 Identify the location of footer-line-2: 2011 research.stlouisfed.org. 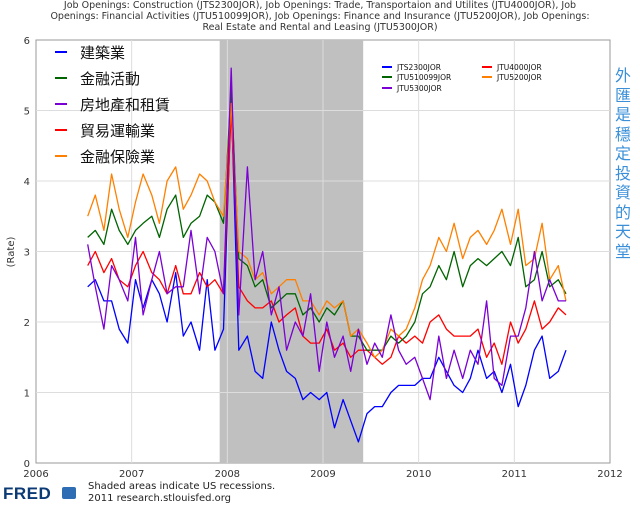
(160, 498).